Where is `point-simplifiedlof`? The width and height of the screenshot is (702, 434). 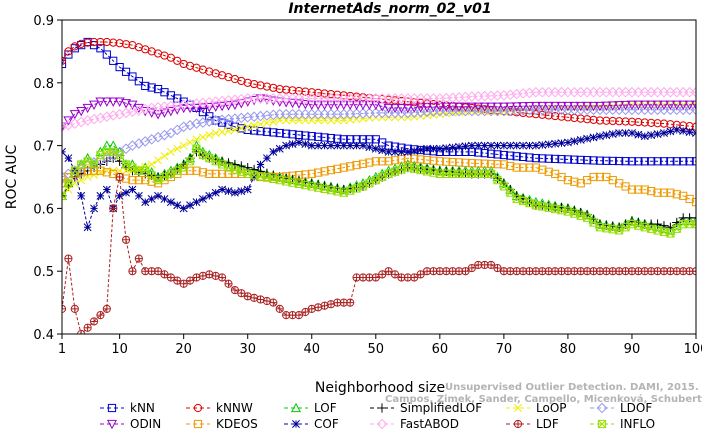
point-simplifiedlof is located at coordinates (497, 178).